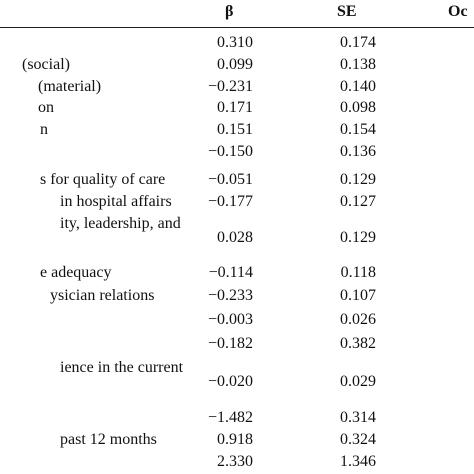 The height and width of the screenshot is (474, 474). I want to click on se-value: 0.324, so click(358, 439).